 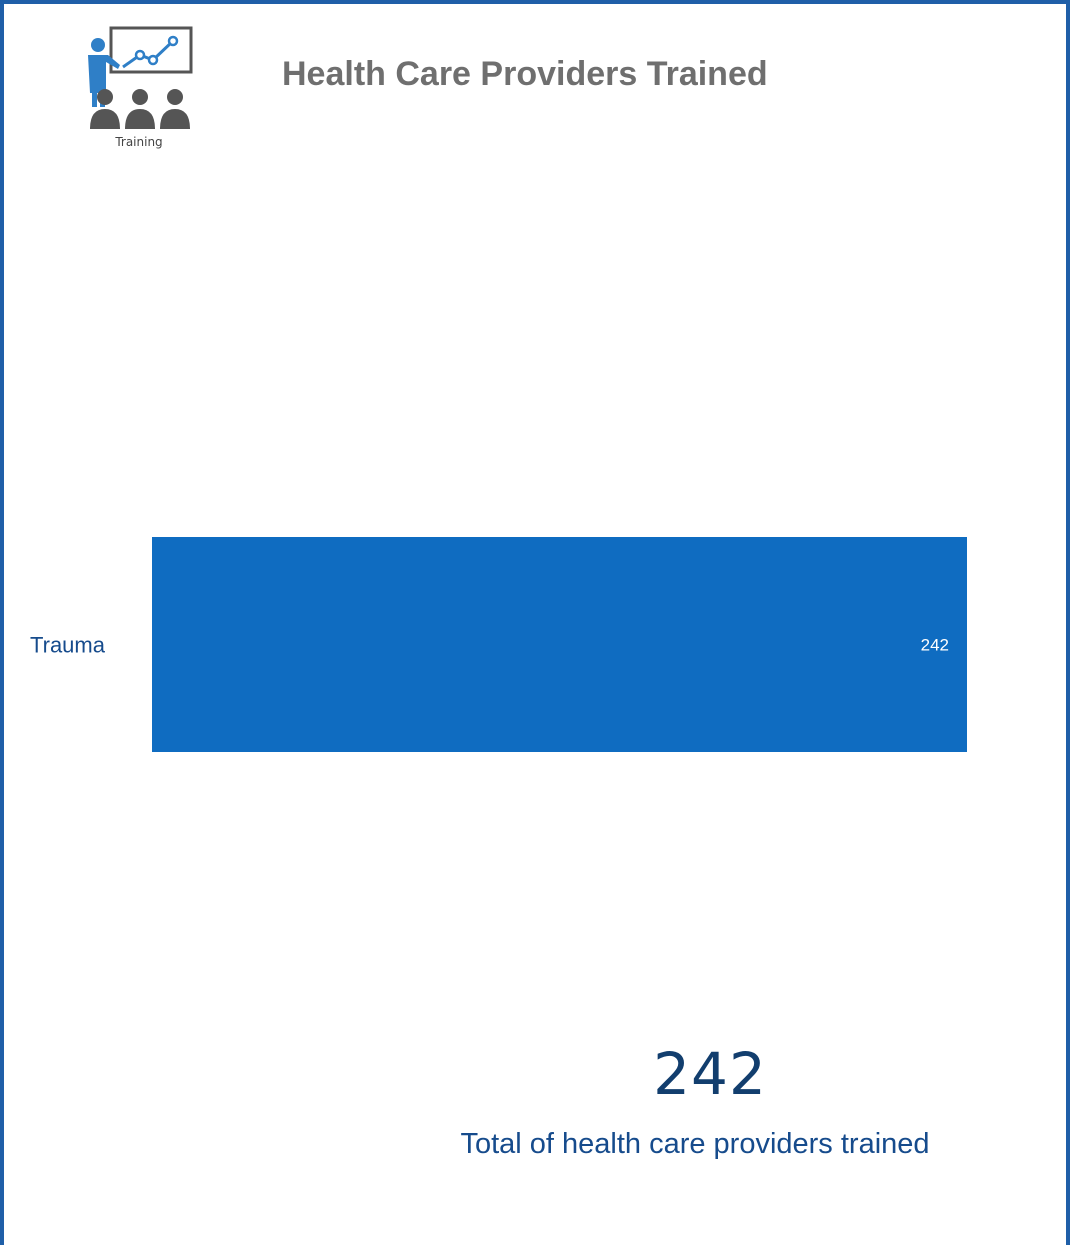 What do you see at coordinates (559, 644) in the screenshot?
I see `bar-trauma` at bounding box center [559, 644].